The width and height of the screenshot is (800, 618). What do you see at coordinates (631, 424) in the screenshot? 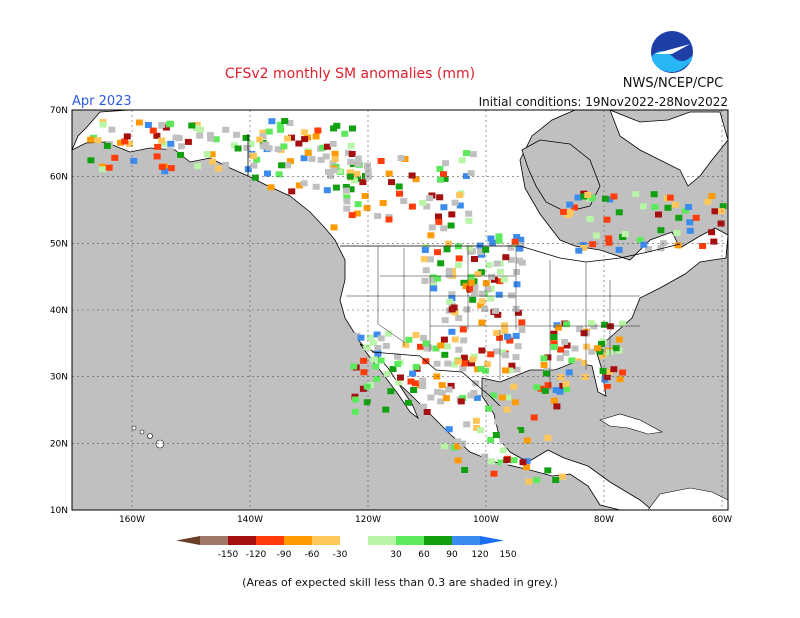
I see `land-cuba` at bounding box center [631, 424].